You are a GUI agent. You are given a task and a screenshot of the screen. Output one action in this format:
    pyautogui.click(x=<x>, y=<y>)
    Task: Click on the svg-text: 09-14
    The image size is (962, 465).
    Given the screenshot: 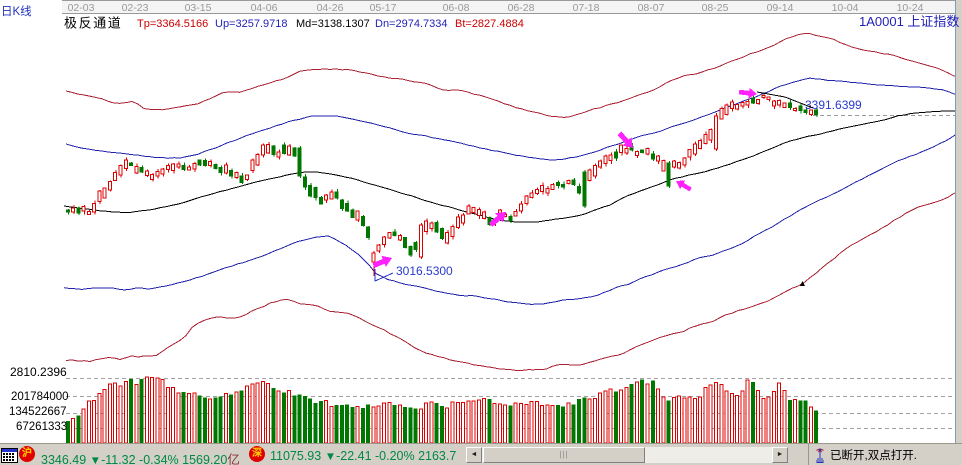 What is the action you would take?
    pyautogui.click(x=780, y=8)
    